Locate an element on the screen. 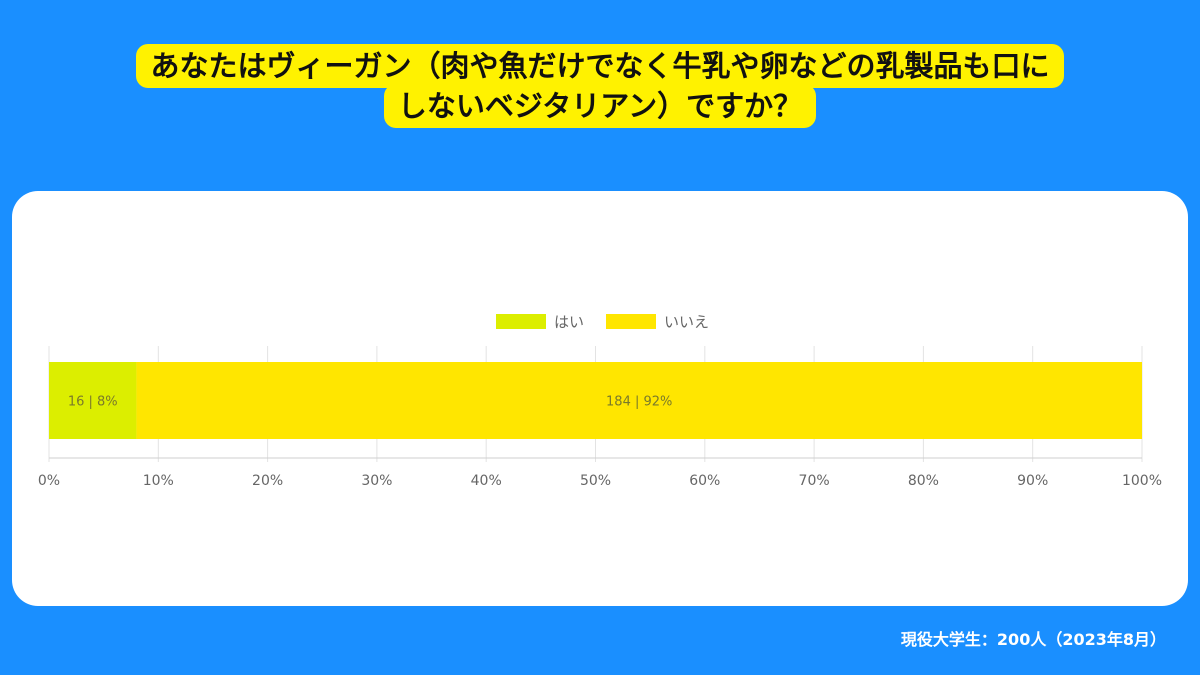 The width and height of the screenshot is (1200, 675). x-tick-label: 0% is located at coordinates (49, 481).